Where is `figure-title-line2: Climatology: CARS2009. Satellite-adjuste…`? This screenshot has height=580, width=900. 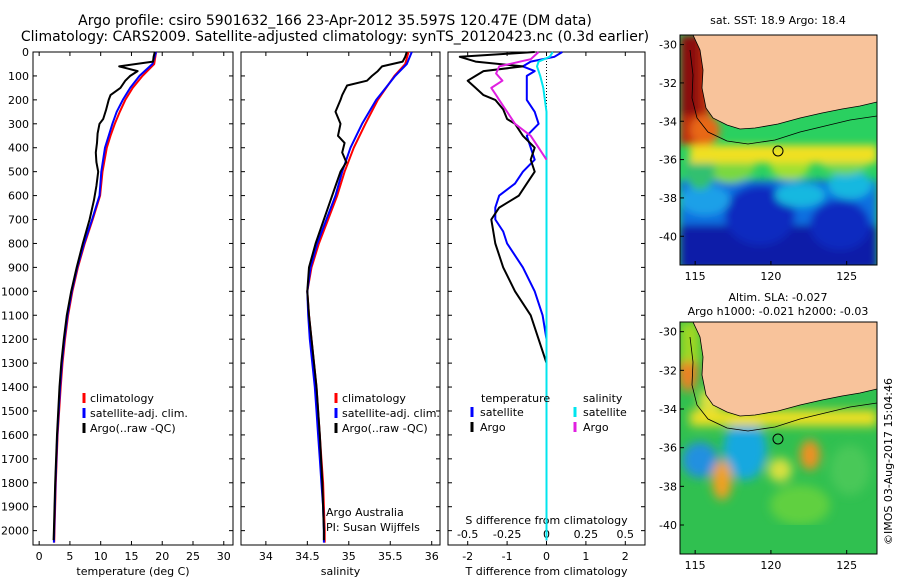
figure-title-line2: Climatology: CARS2009. Satellite-adjuste… is located at coordinates (335, 37).